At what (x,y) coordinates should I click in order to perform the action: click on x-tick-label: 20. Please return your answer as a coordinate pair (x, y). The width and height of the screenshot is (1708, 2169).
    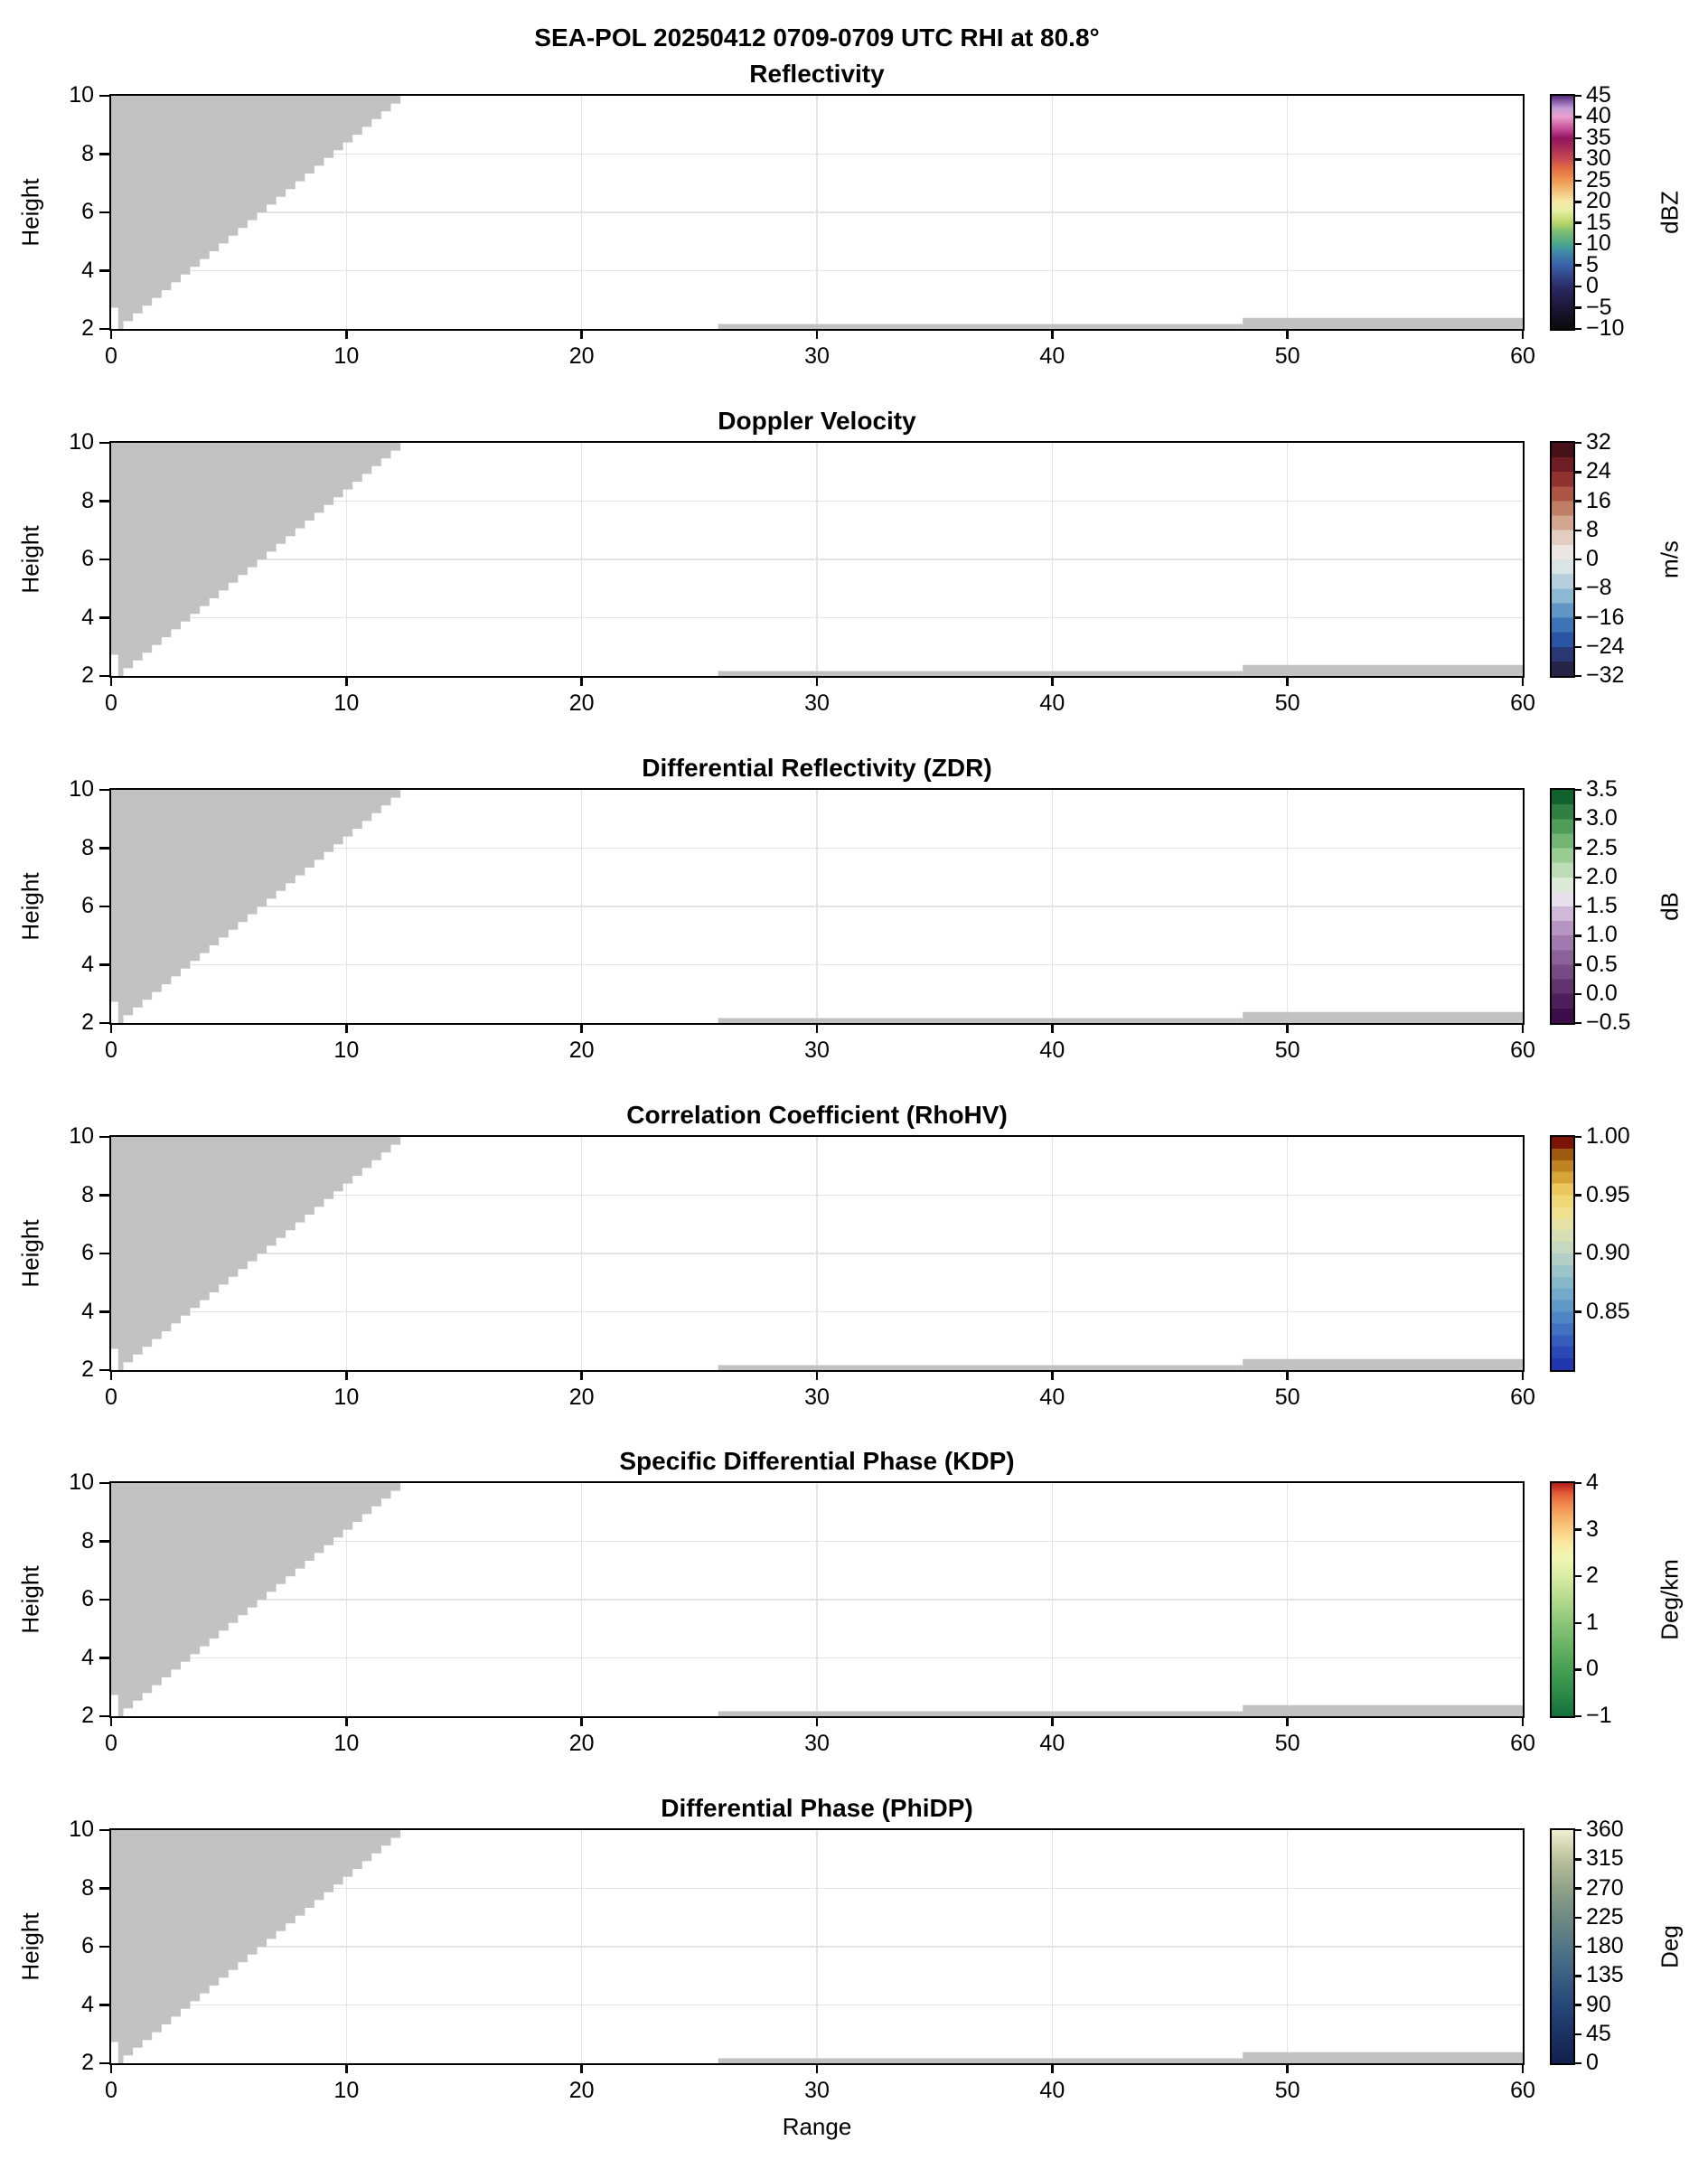
    Looking at the image, I should click on (581, 703).